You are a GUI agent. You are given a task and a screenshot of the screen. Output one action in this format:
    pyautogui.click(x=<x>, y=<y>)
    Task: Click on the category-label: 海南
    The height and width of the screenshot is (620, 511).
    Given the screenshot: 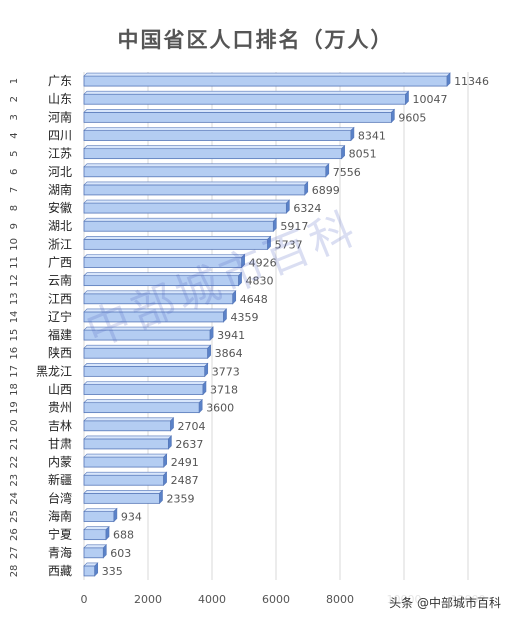 What is the action you would take?
    pyautogui.click(x=60, y=516)
    